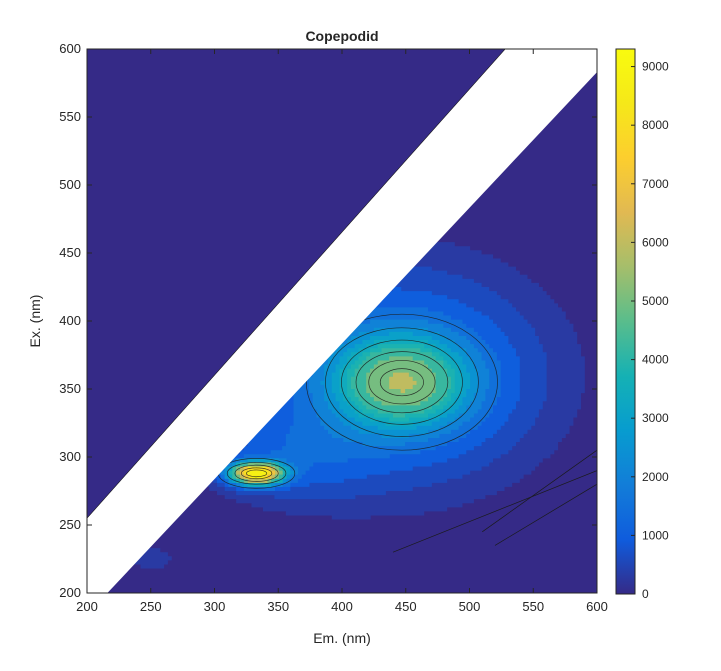  Describe the element at coordinates (655, 301) in the screenshot. I see `colorbar-tick-label: 5000` at that location.